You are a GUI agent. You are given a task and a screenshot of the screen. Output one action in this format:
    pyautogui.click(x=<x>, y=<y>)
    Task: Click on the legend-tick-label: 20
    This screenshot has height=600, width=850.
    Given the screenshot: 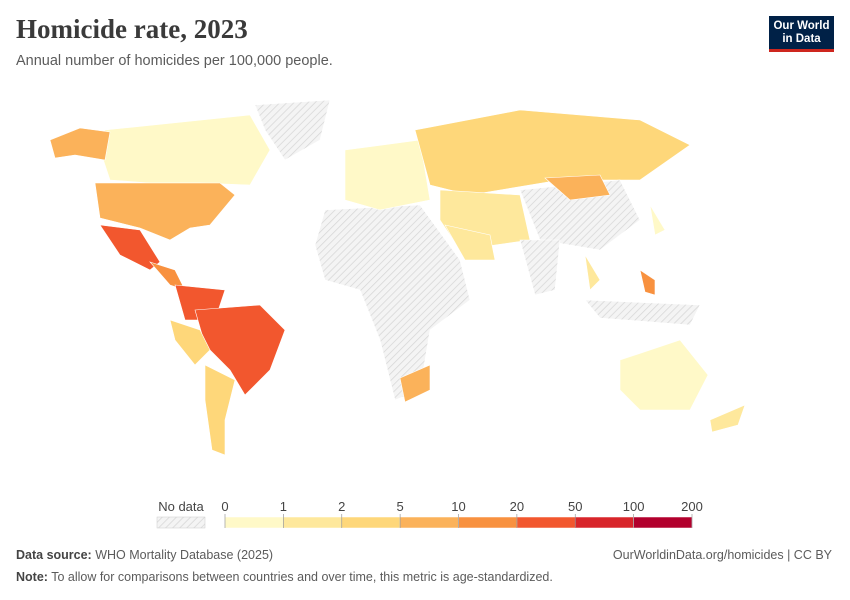 What is the action you would take?
    pyautogui.click(x=517, y=506)
    